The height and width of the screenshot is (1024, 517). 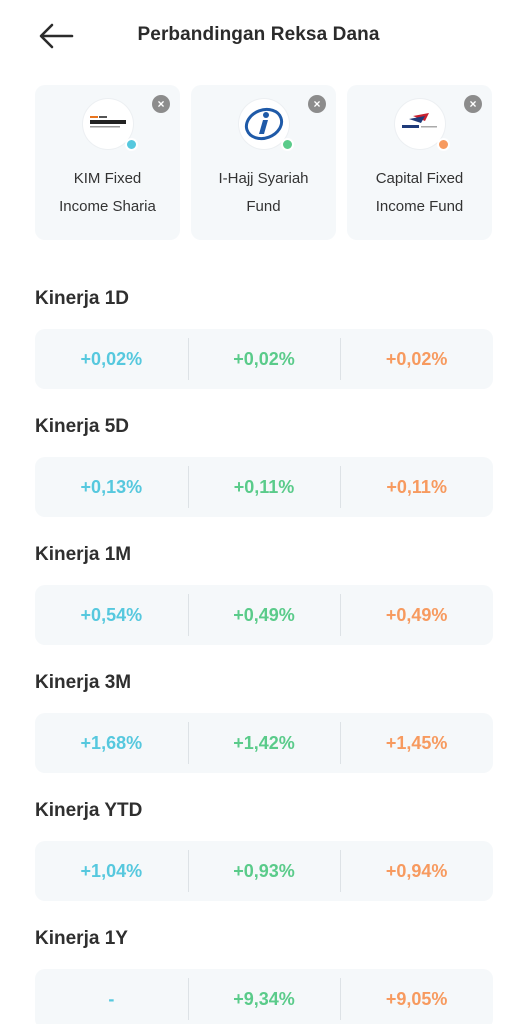 I want to click on performance-row-ytd: +1,04% +0,93% +0,94%, so click(x=264, y=871).